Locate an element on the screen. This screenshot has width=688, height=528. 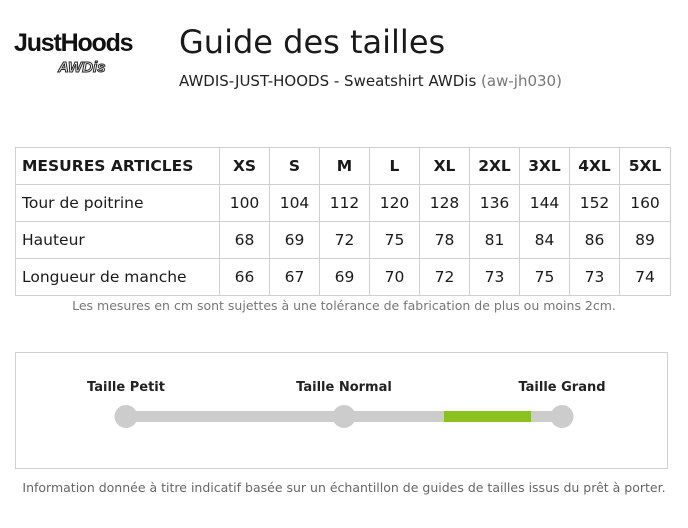
fit-range-indicator is located at coordinates (488, 416).